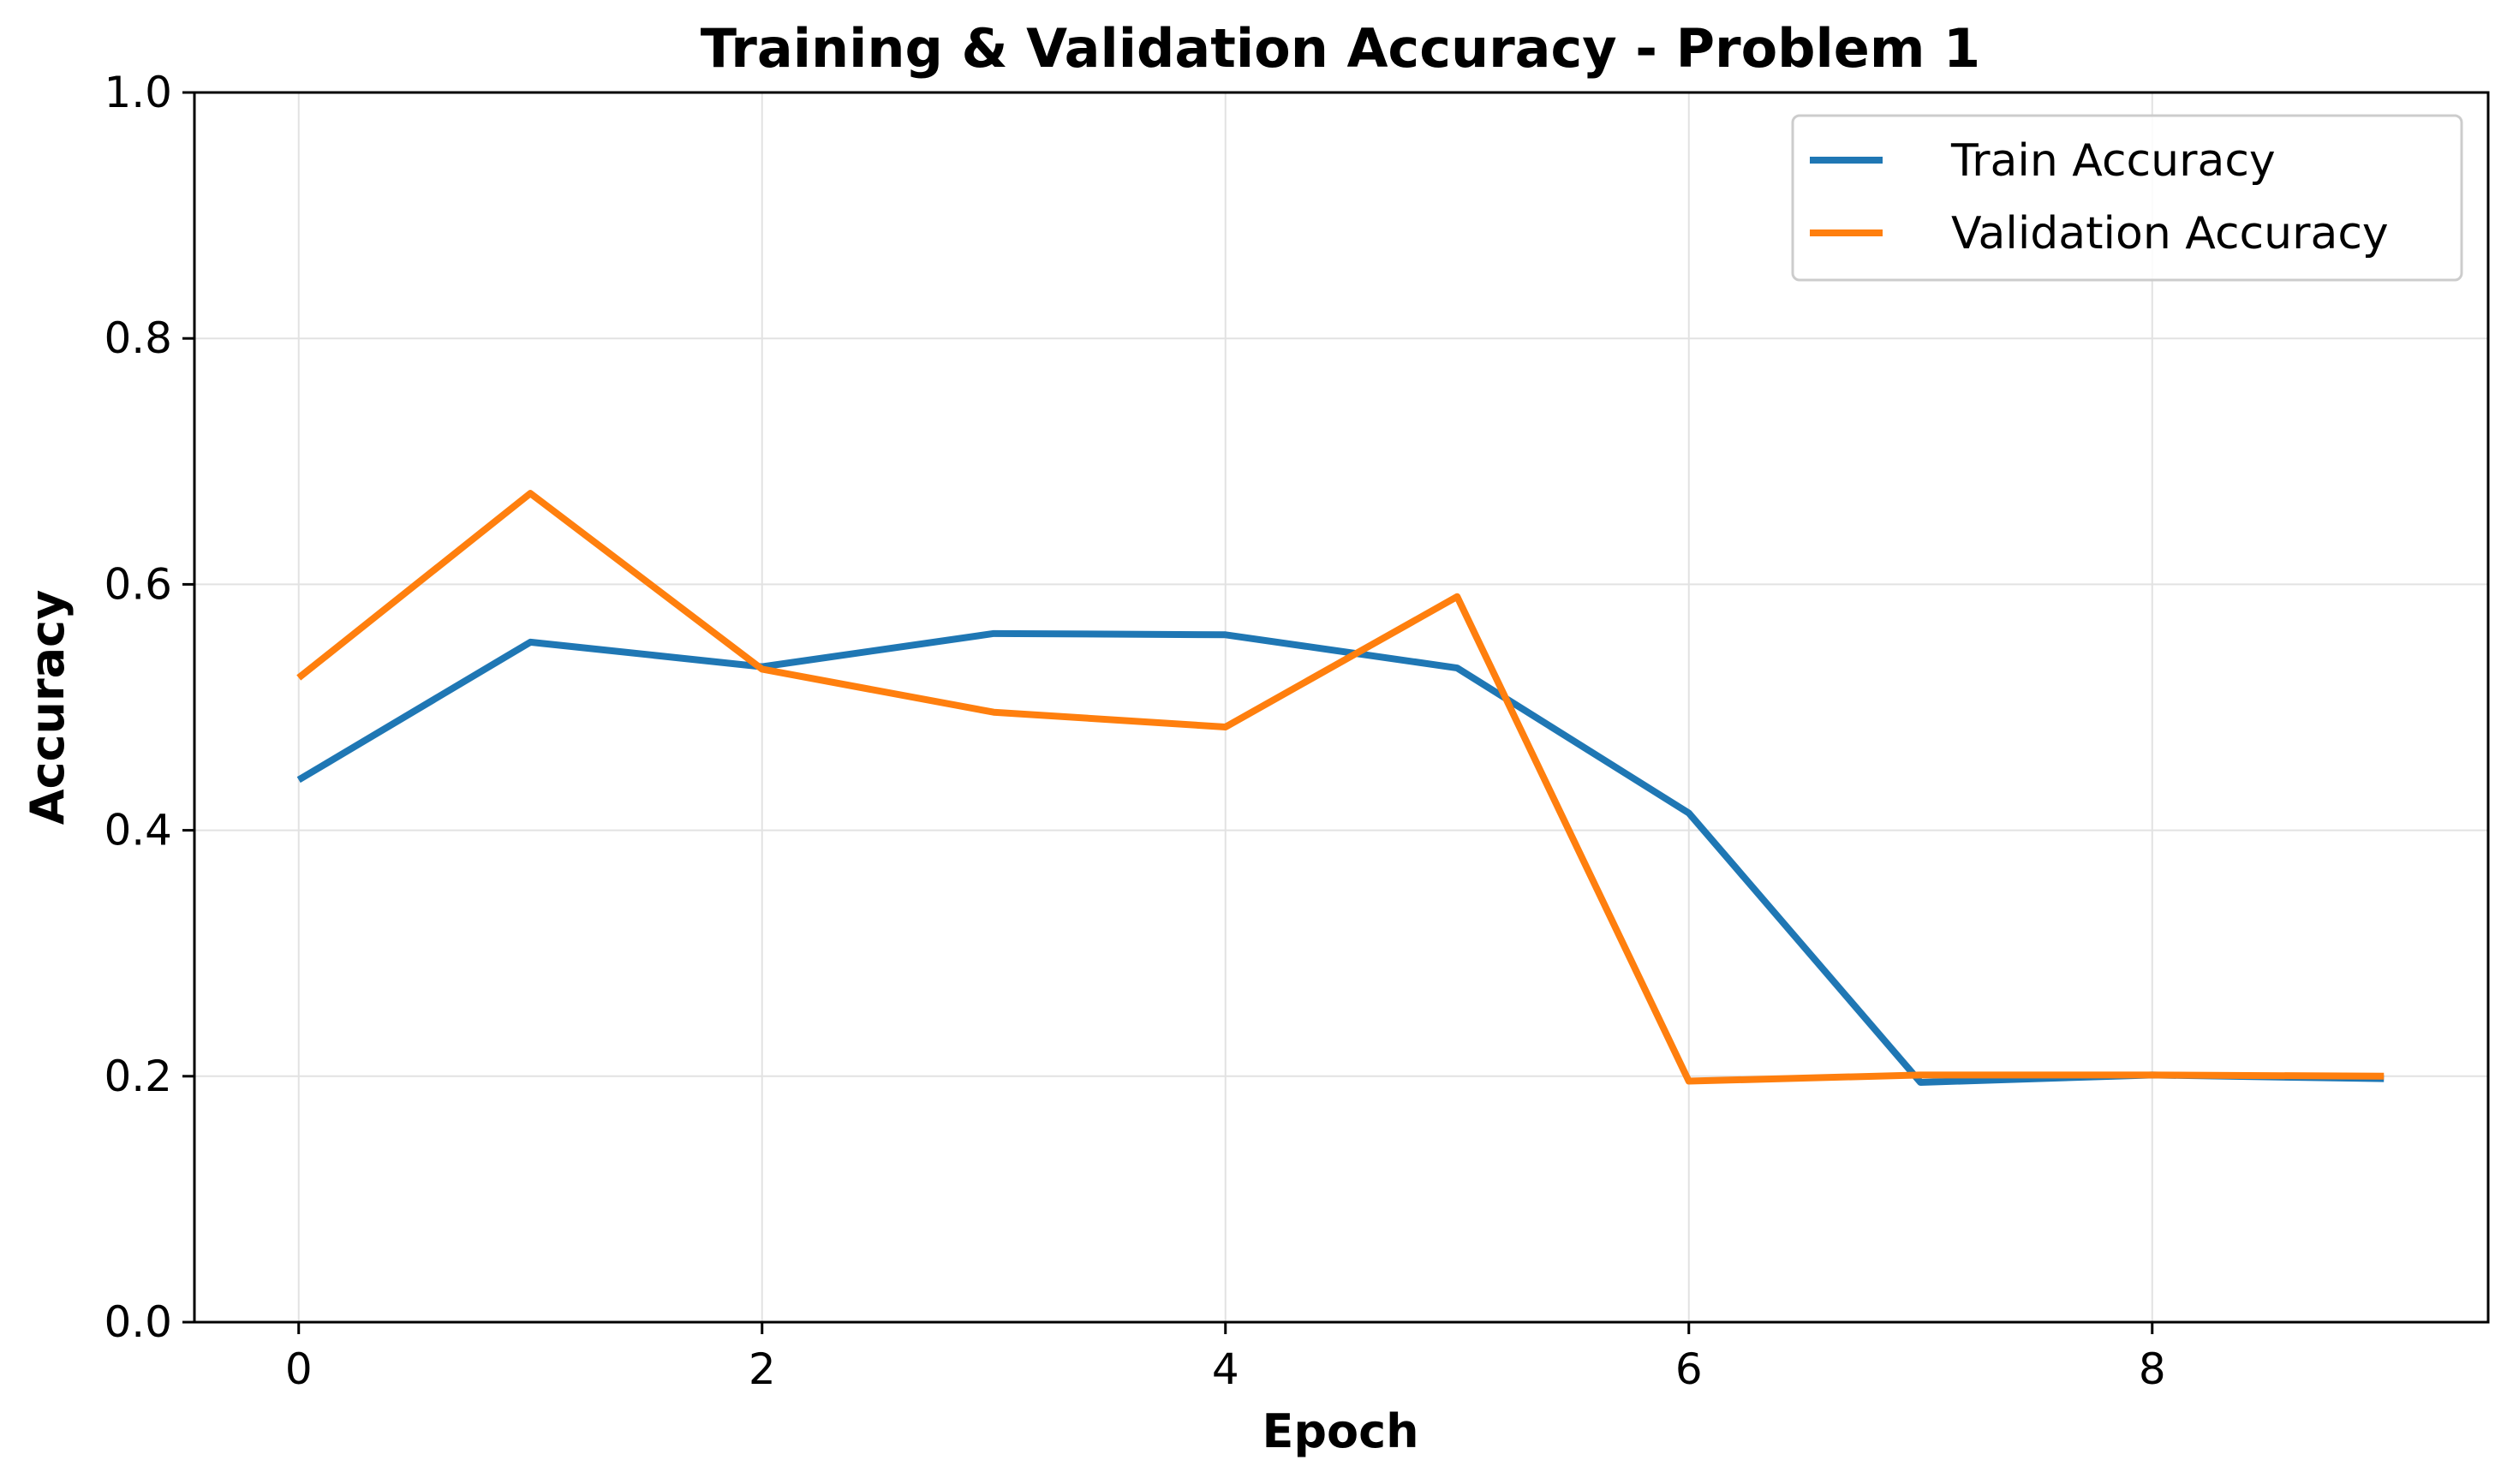  I want to click on legend: Train Accuracy Validation Accuracy, so click(2127, 198).